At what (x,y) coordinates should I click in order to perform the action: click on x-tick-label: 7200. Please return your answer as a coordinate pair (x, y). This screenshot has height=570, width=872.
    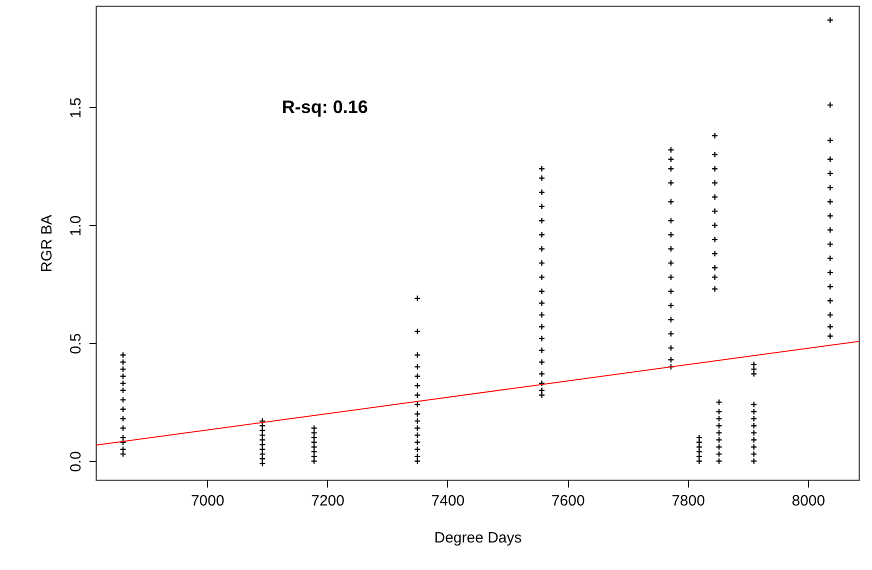
    Looking at the image, I should click on (327, 501).